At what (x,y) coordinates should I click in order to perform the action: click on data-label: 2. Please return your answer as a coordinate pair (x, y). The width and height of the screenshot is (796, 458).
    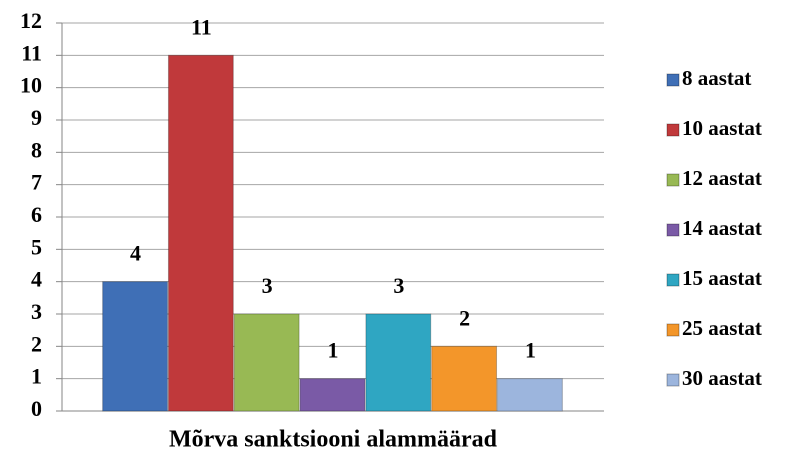
    Looking at the image, I should click on (464, 317).